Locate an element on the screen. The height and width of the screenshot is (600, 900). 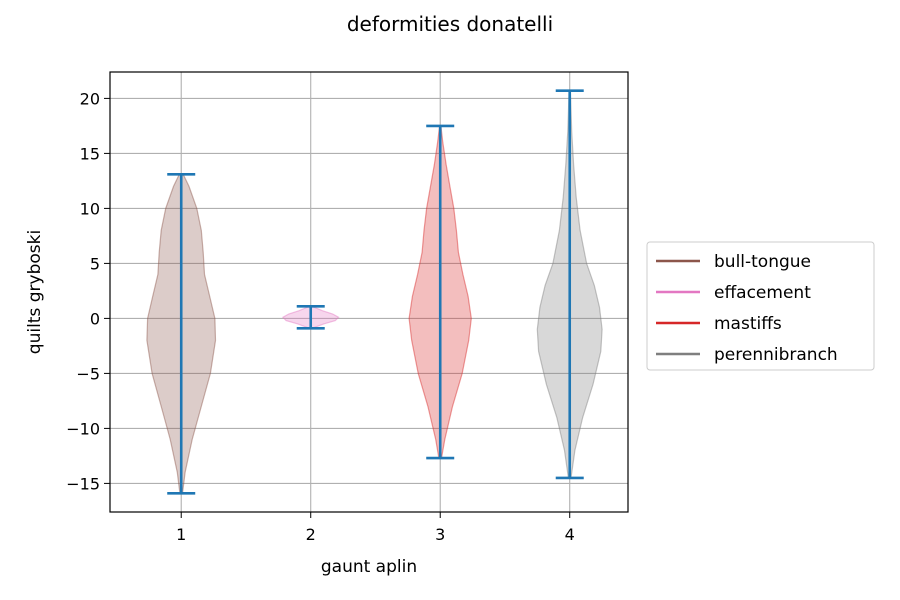
x-tick-label: 1 is located at coordinates (181, 534).